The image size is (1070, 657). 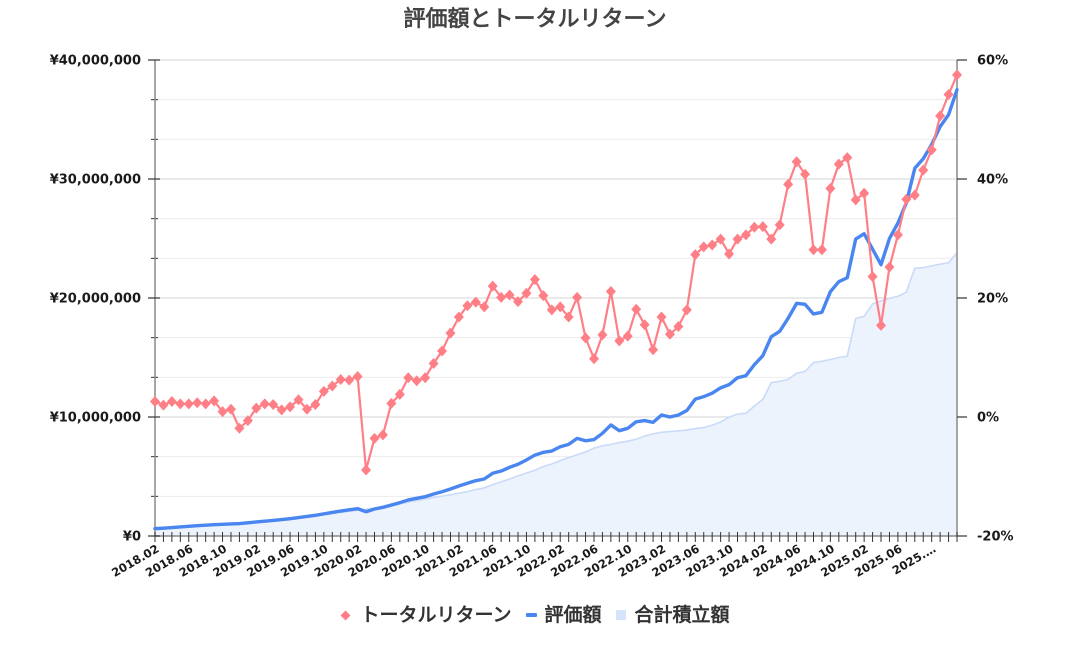 What do you see at coordinates (563, 615) in the screenshot?
I see `legend-item-valuation: 評価額` at bounding box center [563, 615].